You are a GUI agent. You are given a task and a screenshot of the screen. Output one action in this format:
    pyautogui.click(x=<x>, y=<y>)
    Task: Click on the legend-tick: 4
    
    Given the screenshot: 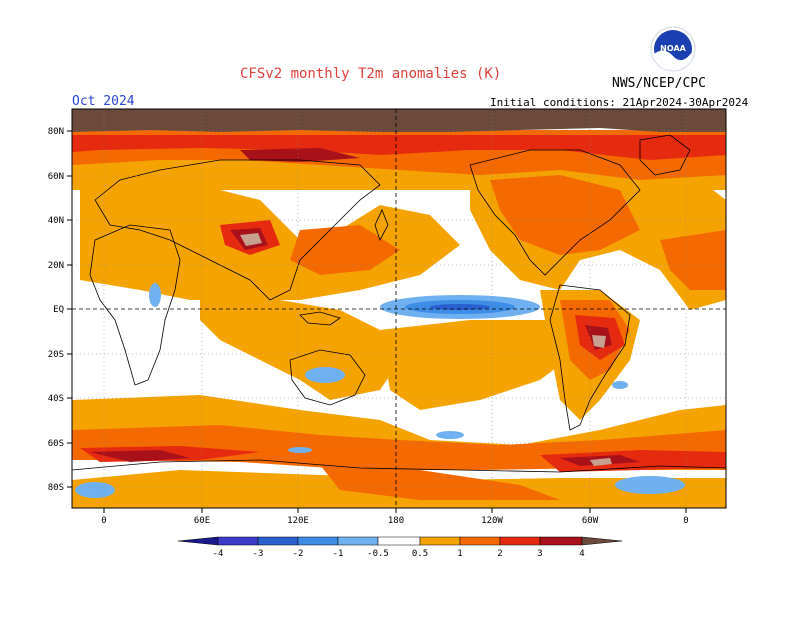 What is the action you would take?
    pyautogui.click(x=581, y=554)
    